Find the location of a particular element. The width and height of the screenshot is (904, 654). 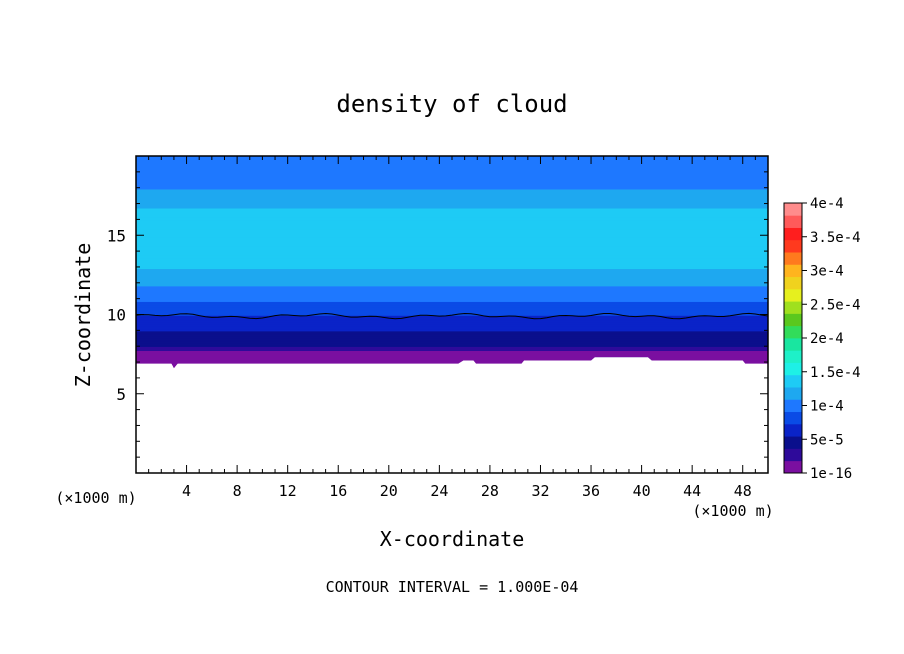

x-tick-label: 36 is located at coordinates (591, 491).